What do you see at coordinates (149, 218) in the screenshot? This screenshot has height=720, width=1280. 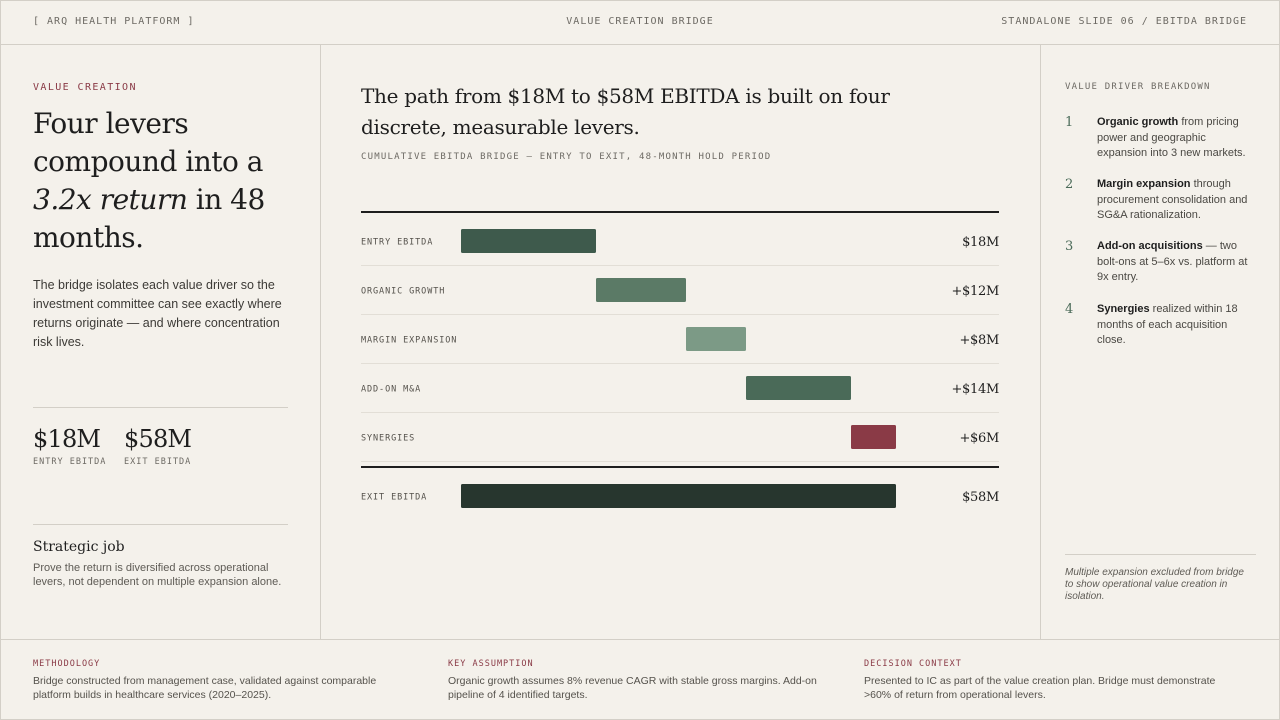 I see `headline-post: in 48 months.` at bounding box center [149, 218].